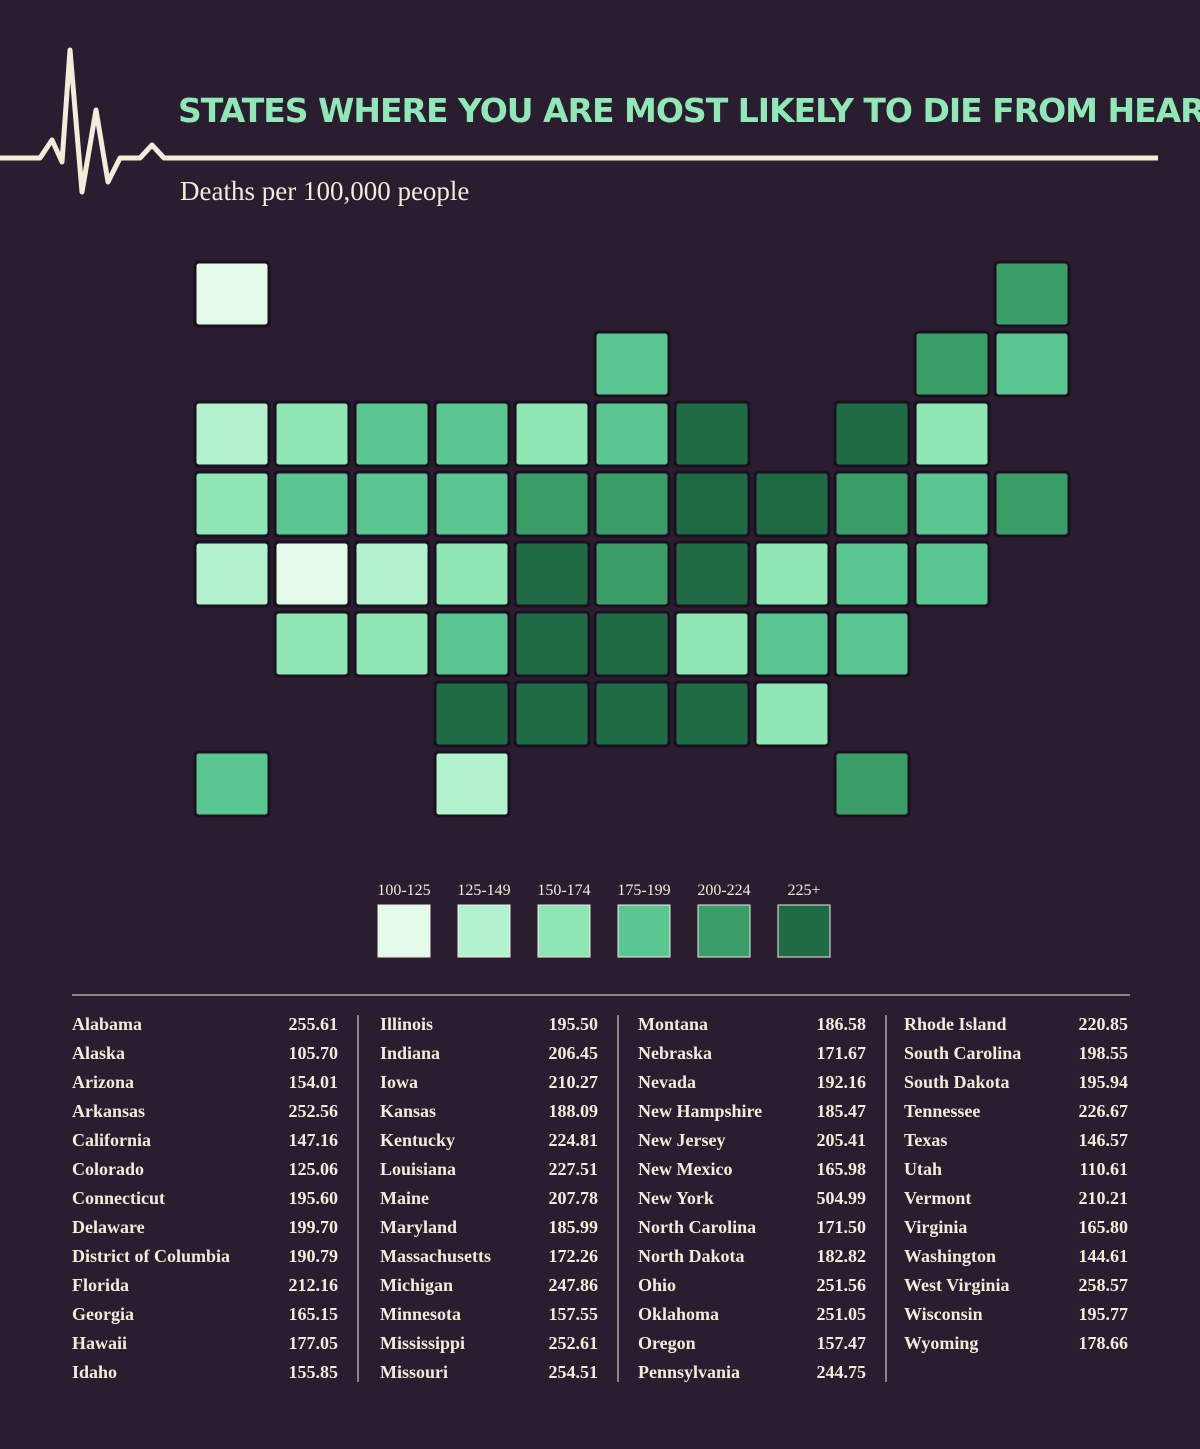 This screenshot has height=1449, width=1200. What do you see at coordinates (314, 1343) in the screenshot?
I see `state-value: 177.05` at bounding box center [314, 1343].